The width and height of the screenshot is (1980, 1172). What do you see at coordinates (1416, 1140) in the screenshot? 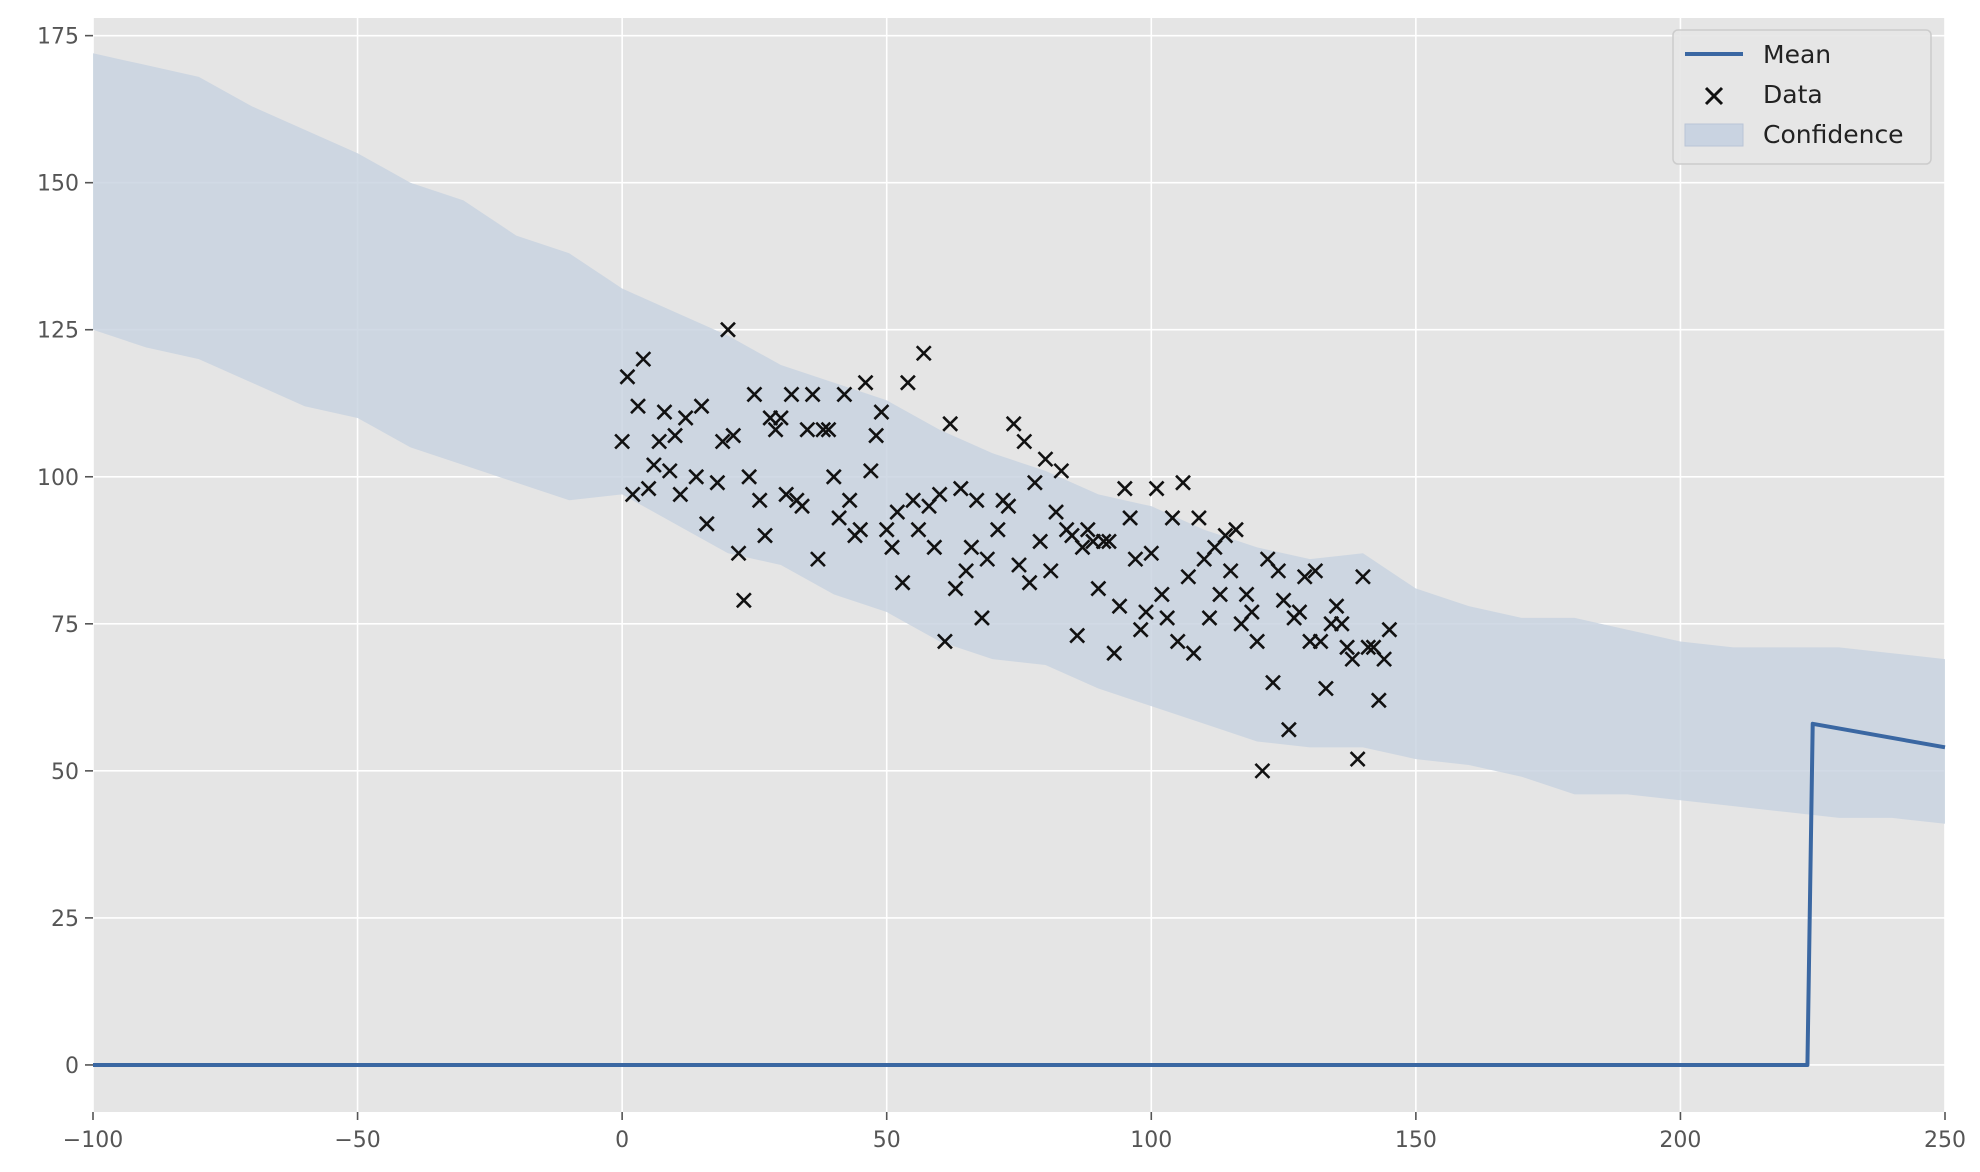
I see `x-tick-label: 150` at bounding box center [1416, 1140].